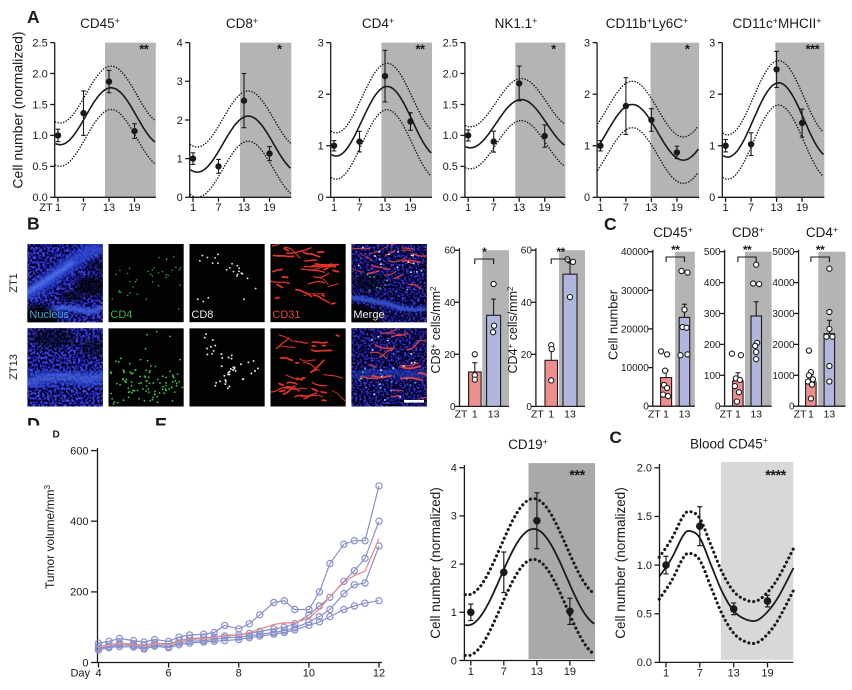 This screenshot has width=852, height=690. I want to click on svg-text: CD8+ cells/mm2, so click(436, 329).